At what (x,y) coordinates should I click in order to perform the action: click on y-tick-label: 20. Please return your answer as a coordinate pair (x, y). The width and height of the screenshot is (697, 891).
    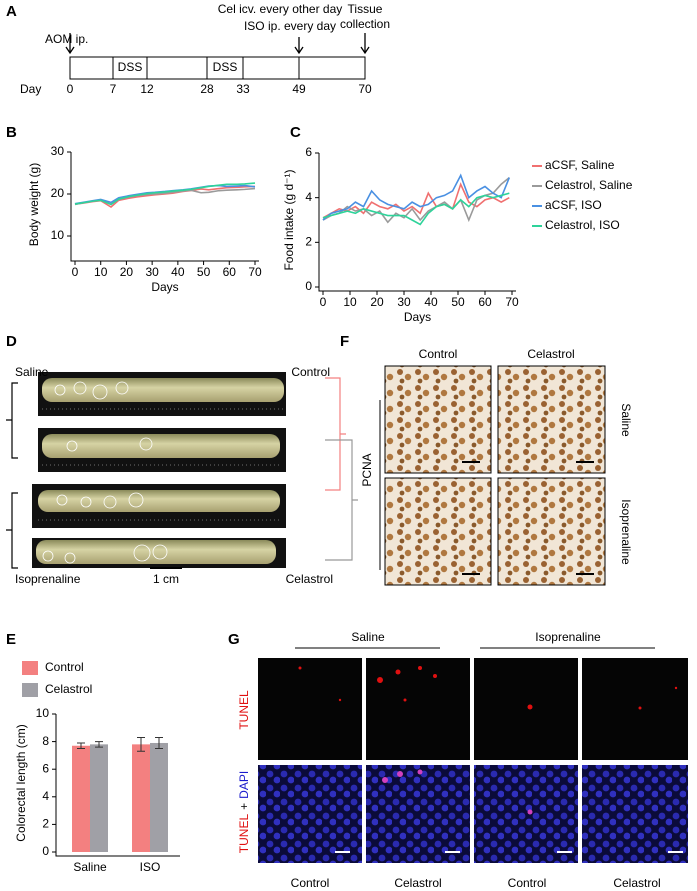
    Looking at the image, I should click on (58, 193).